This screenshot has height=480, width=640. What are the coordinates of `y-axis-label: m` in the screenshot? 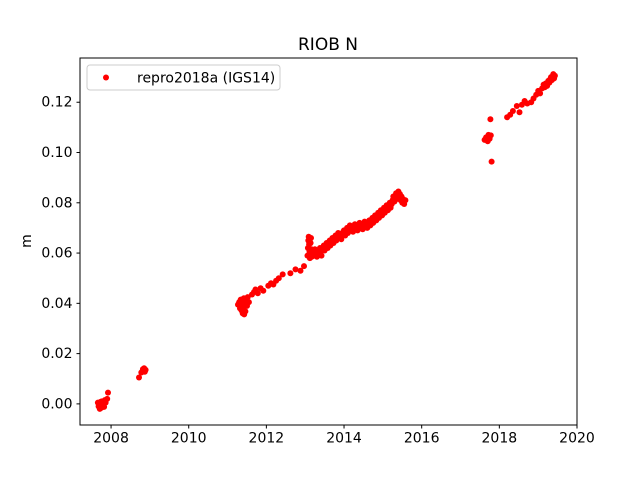 It's located at (27, 241).